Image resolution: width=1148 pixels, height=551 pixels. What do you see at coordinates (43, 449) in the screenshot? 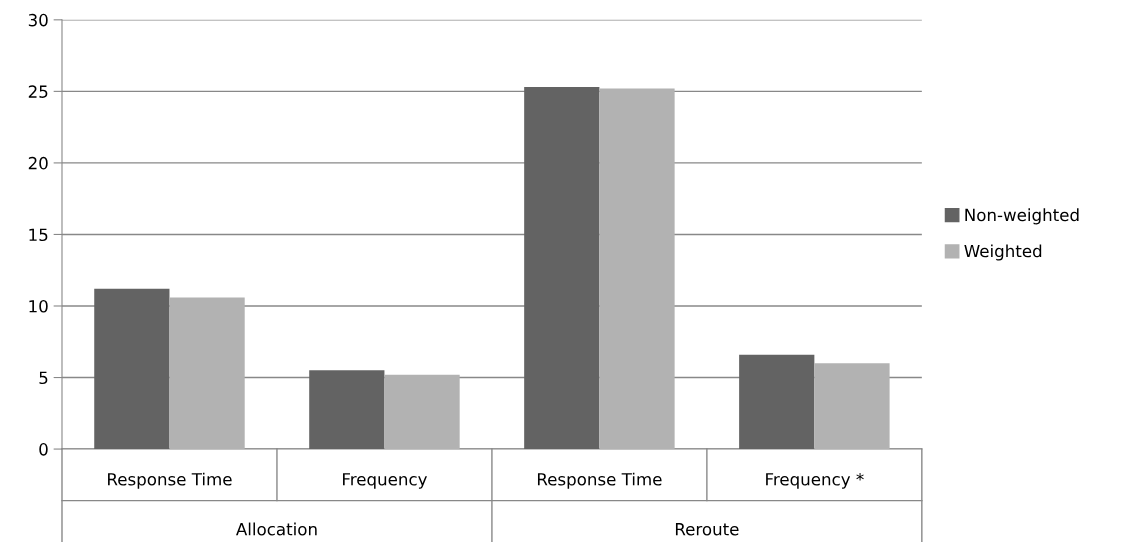
I see `y-tick-label: 0` at bounding box center [43, 449].